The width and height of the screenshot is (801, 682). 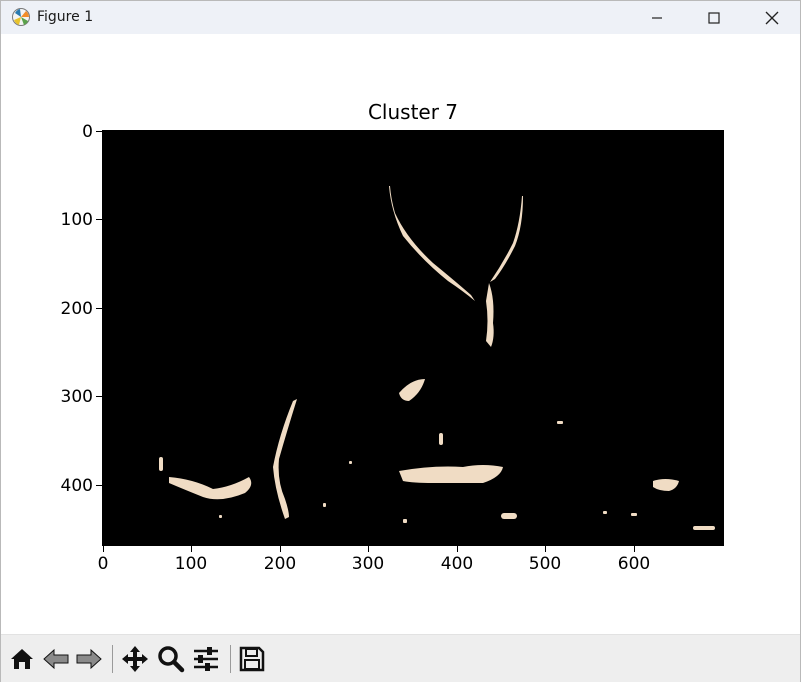 I want to click on window-title: Figure 1, so click(x=65, y=17).